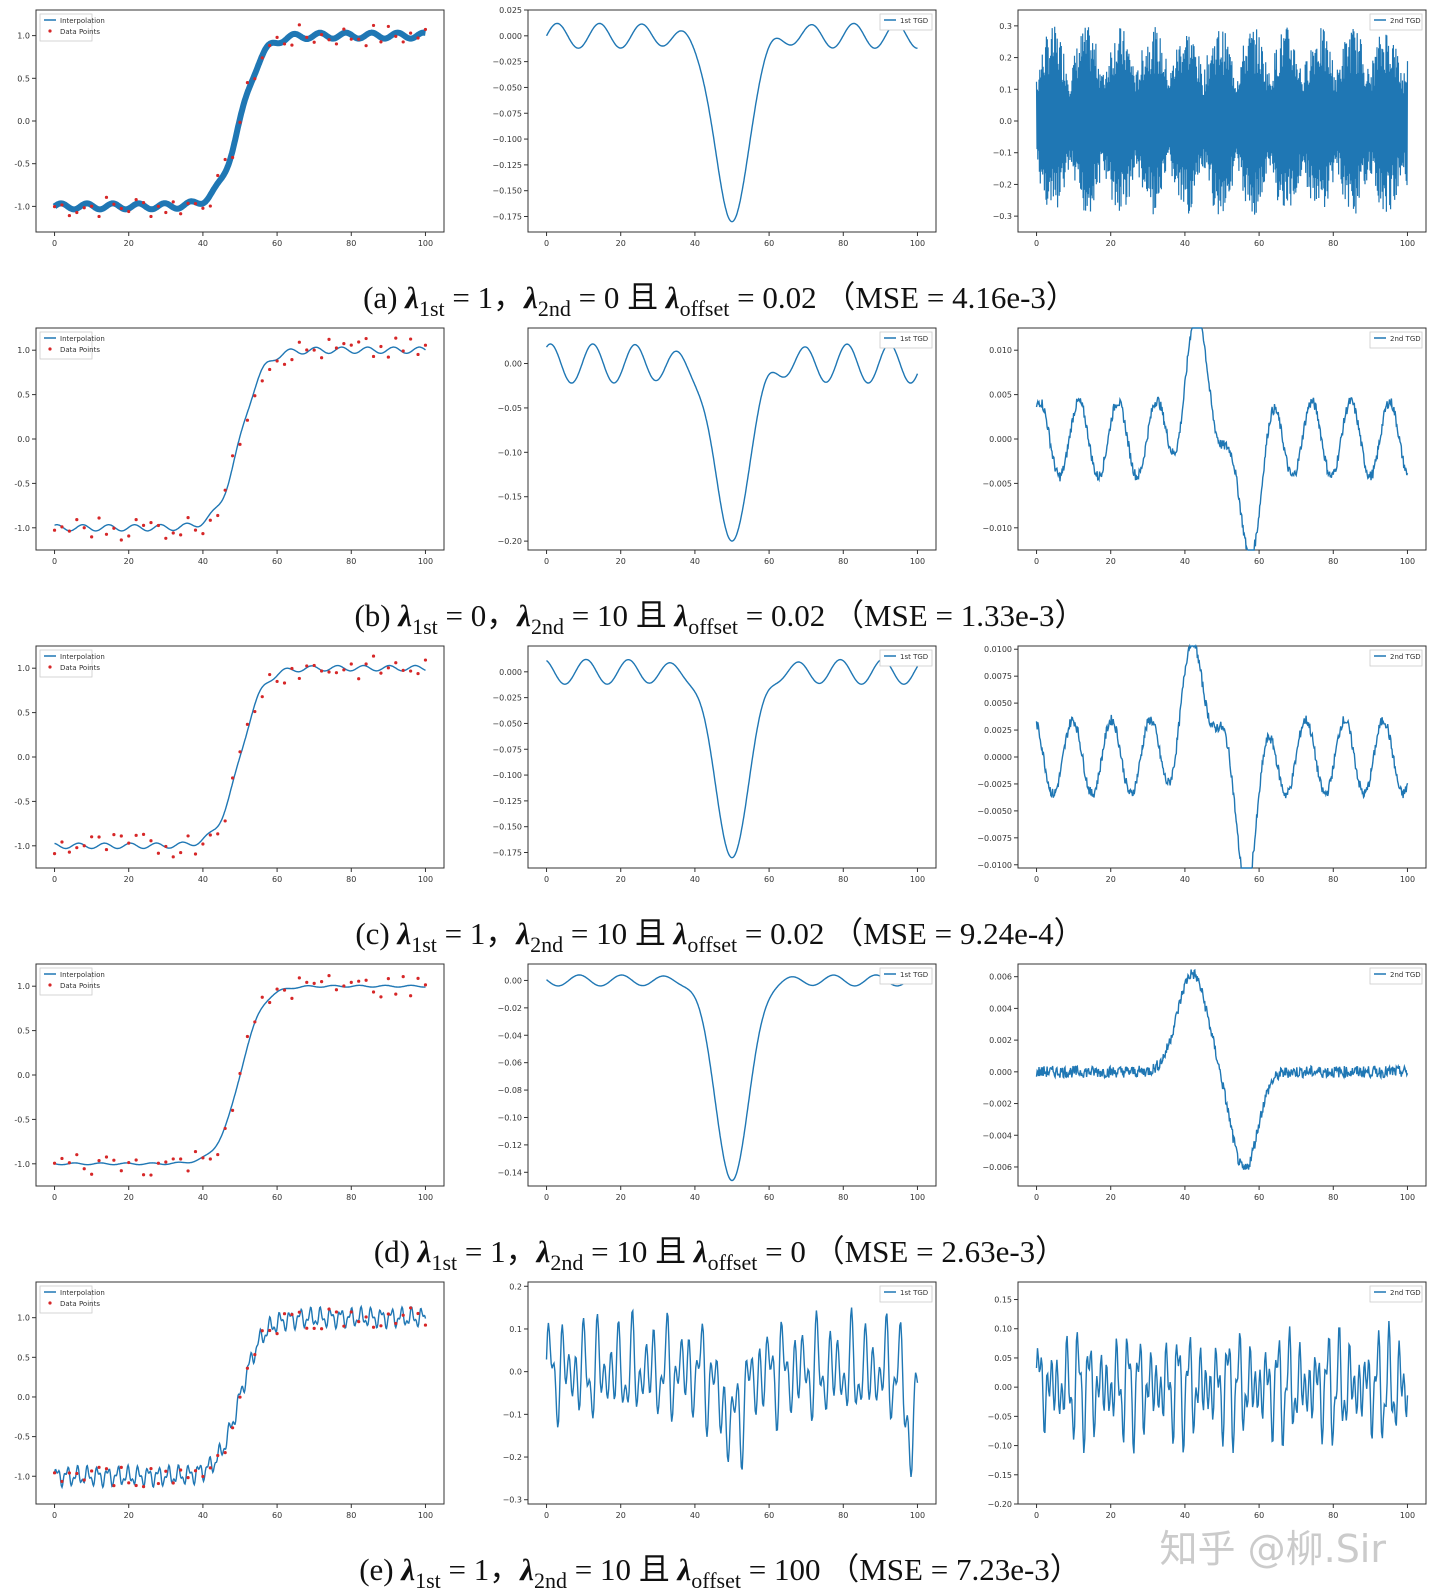  Describe the element at coordinates (997, 1135) in the screenshot. I see `y-tick-label: −0.004` at that location.